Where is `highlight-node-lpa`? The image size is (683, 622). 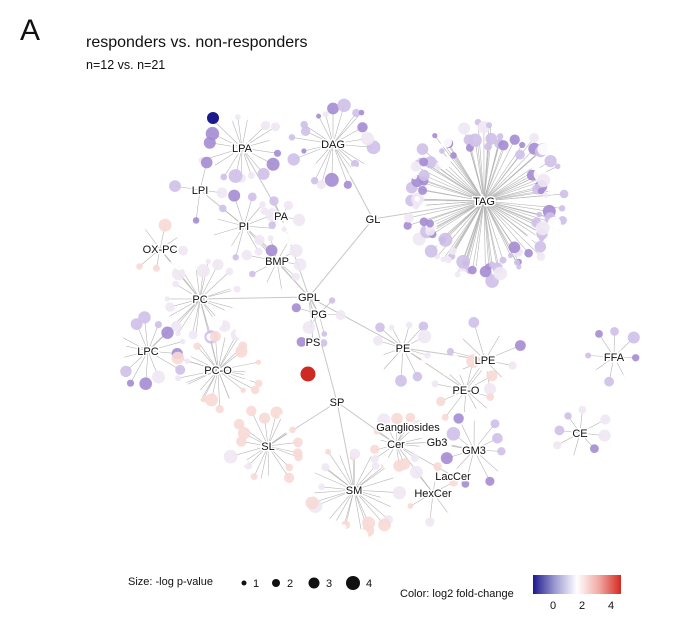
highlight-node-lpa is located at coordinates (213, 118).